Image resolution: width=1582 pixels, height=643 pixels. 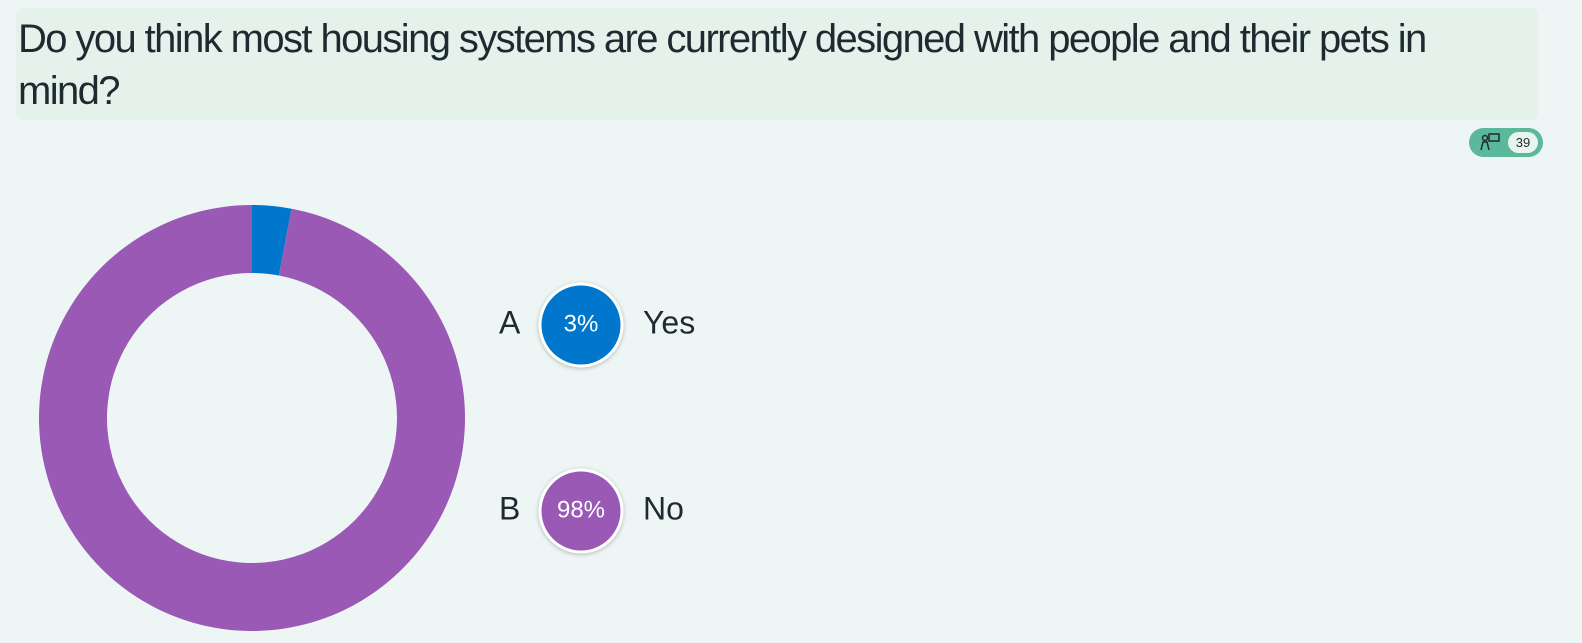 What do you see at coordinates (663, 508) in the screenshot?
I see `legend-label: No` at bounding box center [663, 508].